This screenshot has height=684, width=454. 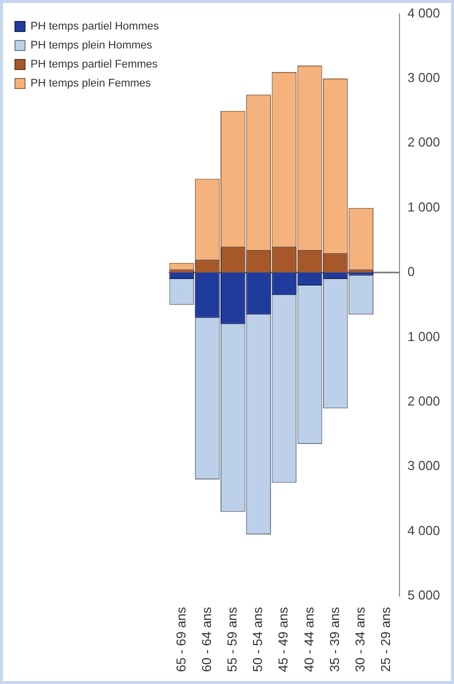 What do you see at coordinates (91, 46) in the screenshot?
I see `legend-label: PH temps plein Hommes` at bounding box center [91, 46].